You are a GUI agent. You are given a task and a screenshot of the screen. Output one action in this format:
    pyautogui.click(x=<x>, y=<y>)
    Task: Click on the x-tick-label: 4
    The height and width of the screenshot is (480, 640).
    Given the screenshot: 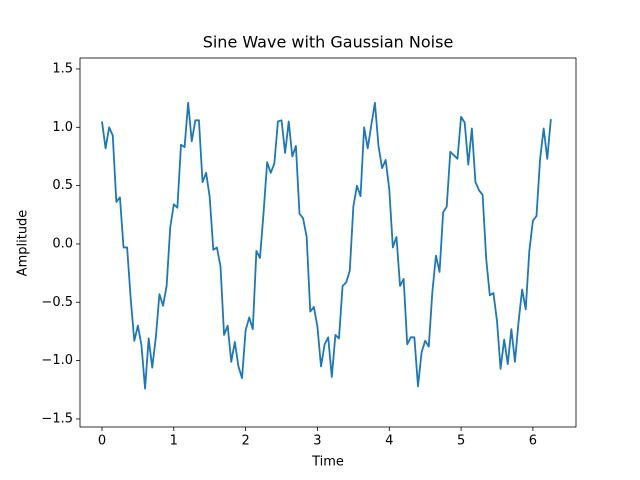 What is the action you would take?
    pyautogui.click(x=389, y=441)
    